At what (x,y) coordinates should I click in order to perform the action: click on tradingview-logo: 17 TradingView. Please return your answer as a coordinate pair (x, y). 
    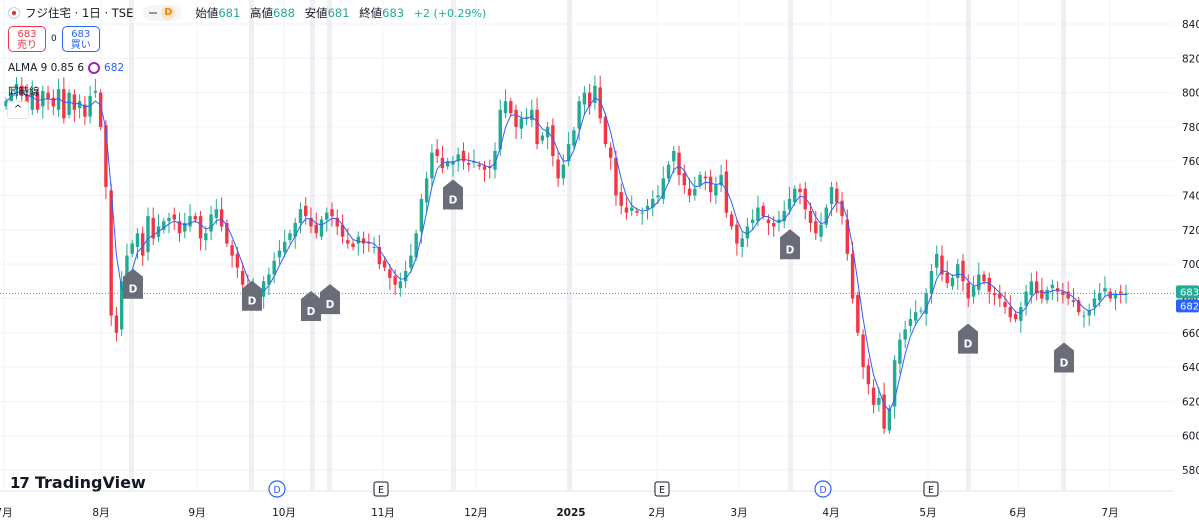
    Looking at the image, I should click on (78, 482).